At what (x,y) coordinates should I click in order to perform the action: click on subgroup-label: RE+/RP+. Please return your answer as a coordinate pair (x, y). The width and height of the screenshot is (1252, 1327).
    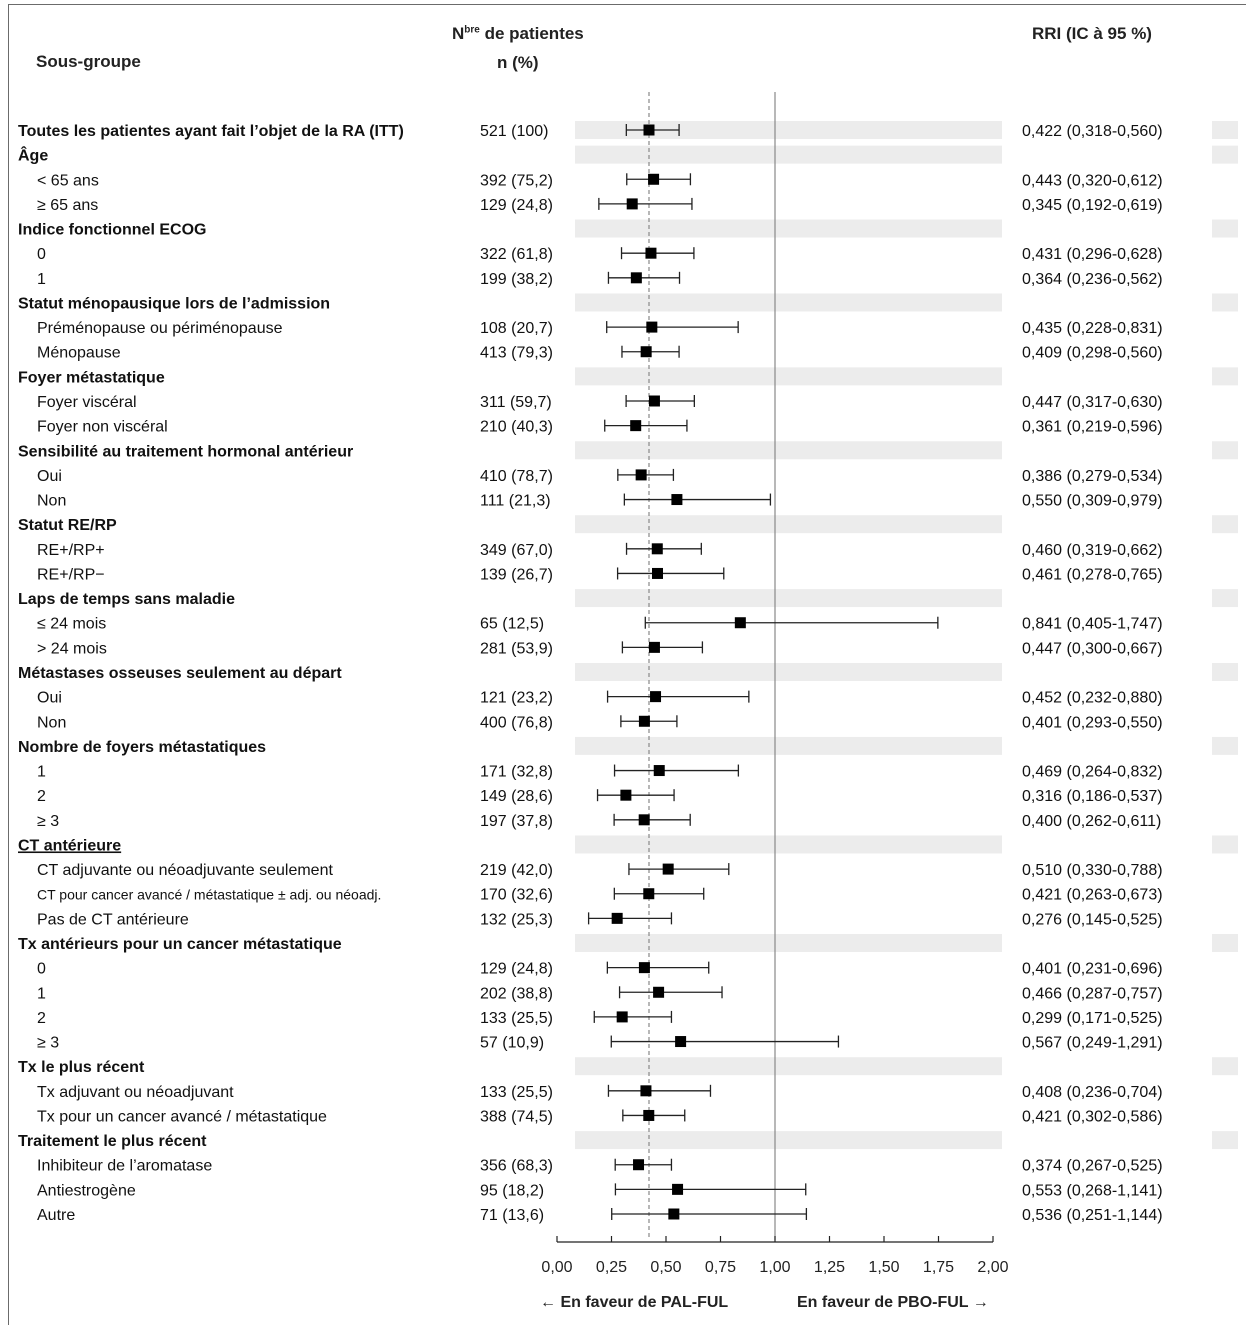
    Looking at the image, I should click on (71, 550).